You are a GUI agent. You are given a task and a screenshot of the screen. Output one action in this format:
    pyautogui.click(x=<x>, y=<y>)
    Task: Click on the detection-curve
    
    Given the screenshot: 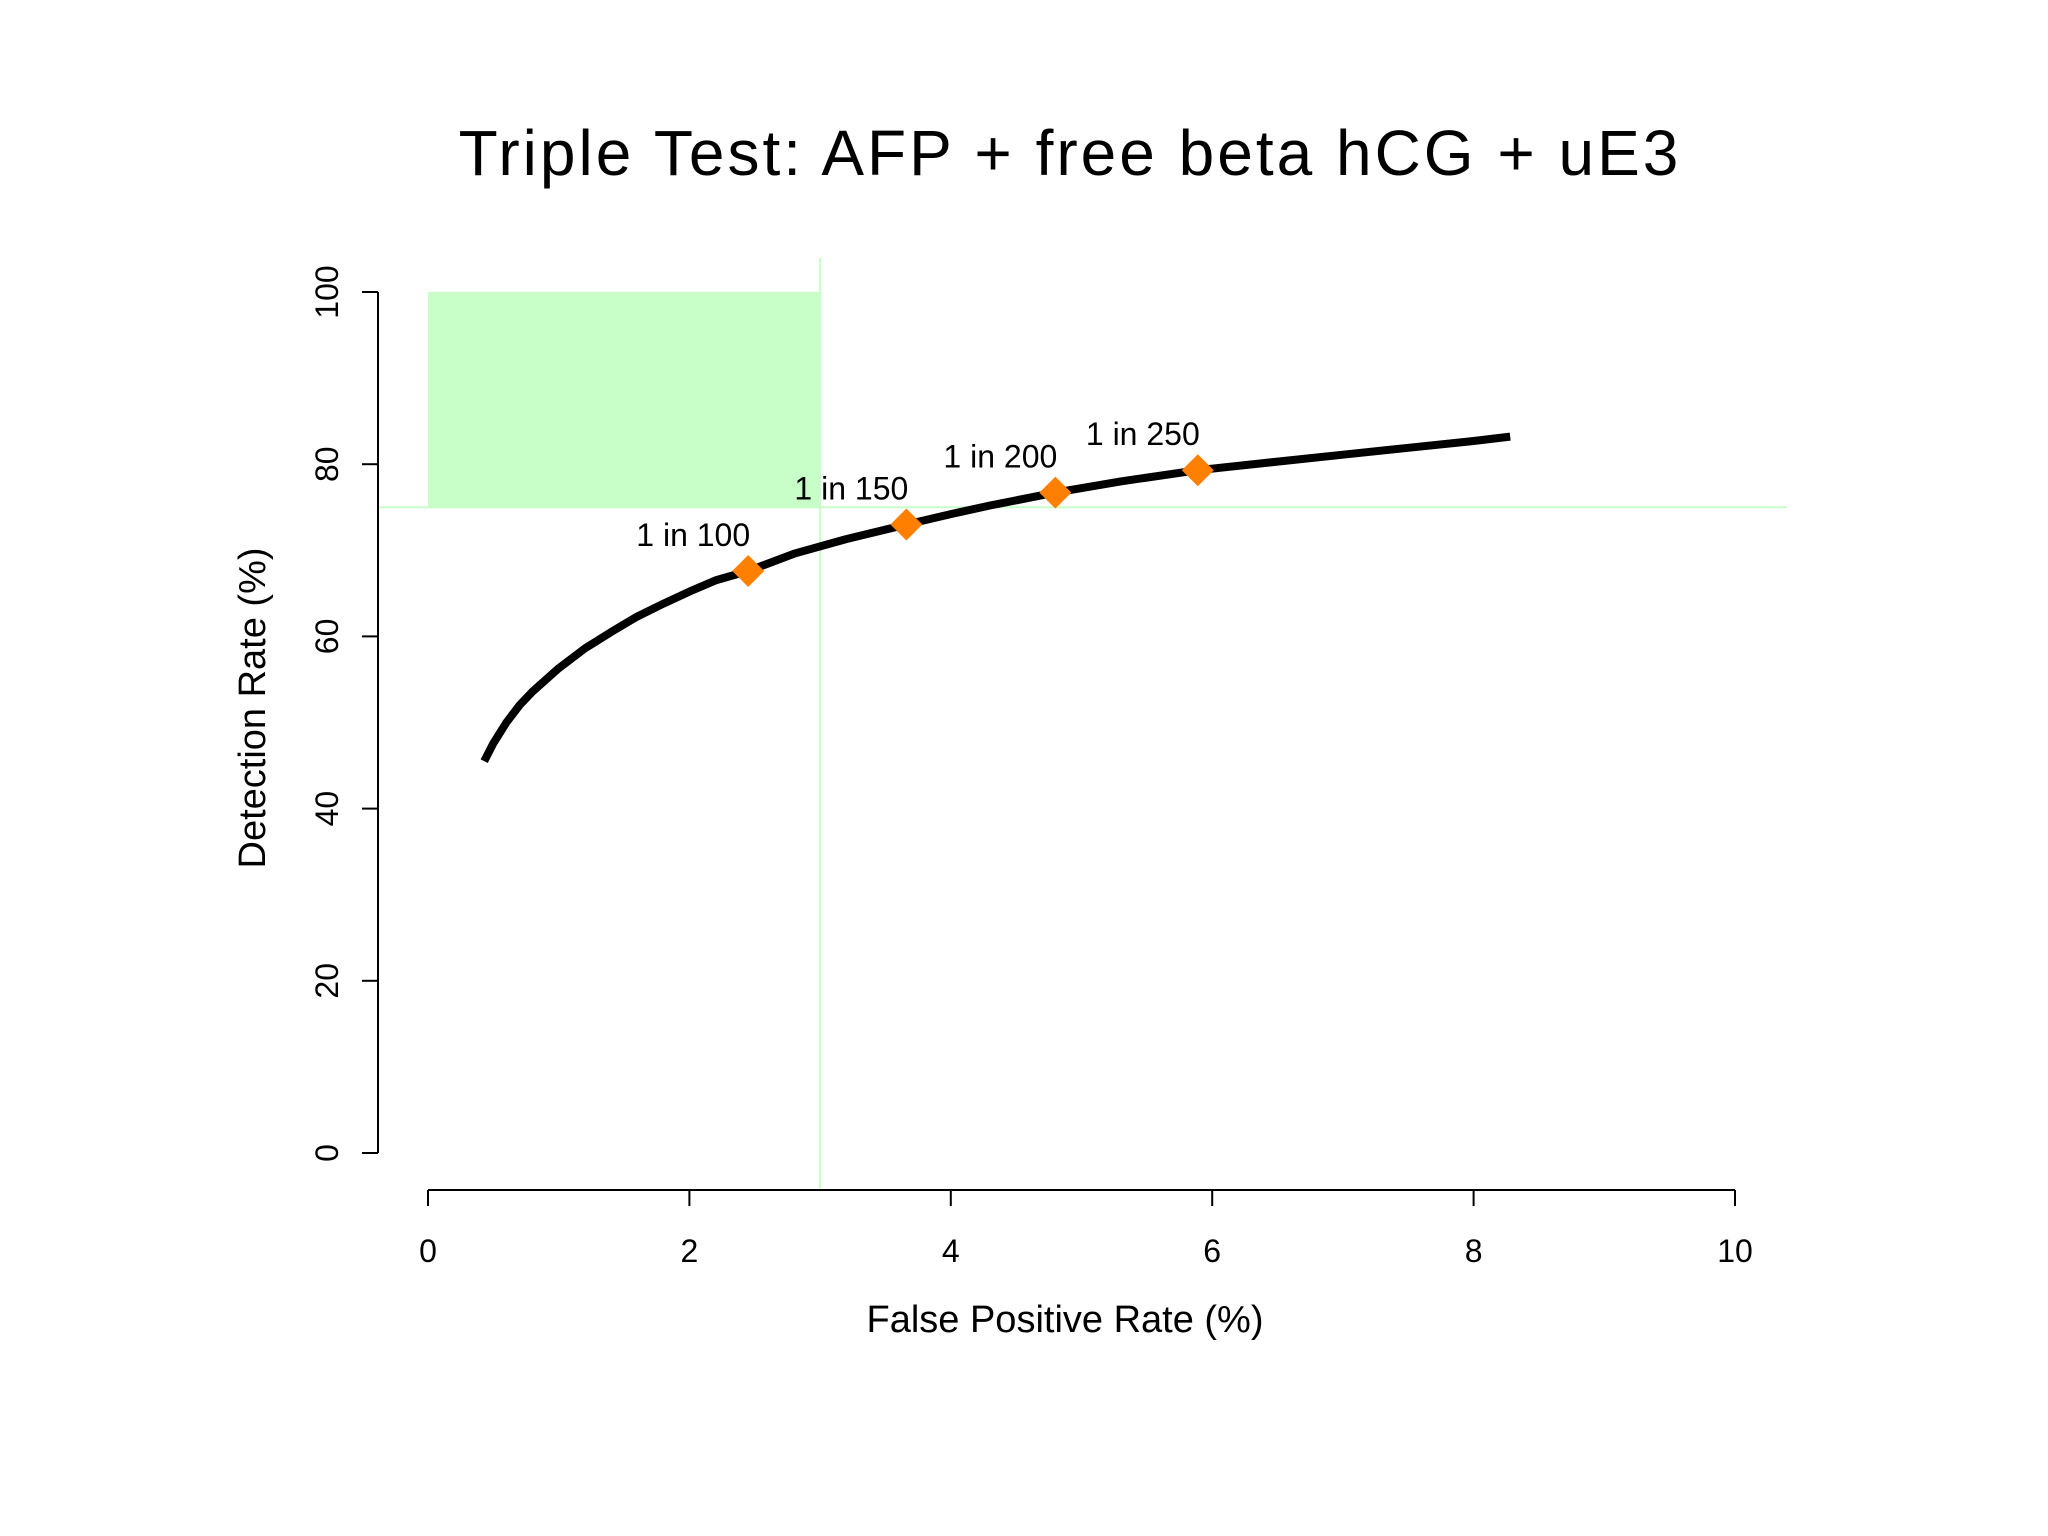 What is the action you would take?
    pyautogui.click(x=995, y=598)
    